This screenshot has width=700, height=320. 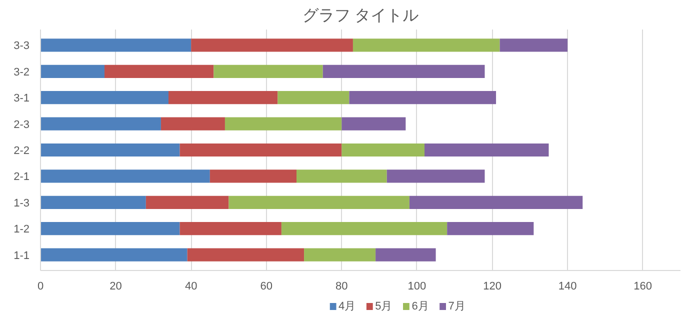 I want to click on y-tick-label: 2-3, so click(x=22, y=124).